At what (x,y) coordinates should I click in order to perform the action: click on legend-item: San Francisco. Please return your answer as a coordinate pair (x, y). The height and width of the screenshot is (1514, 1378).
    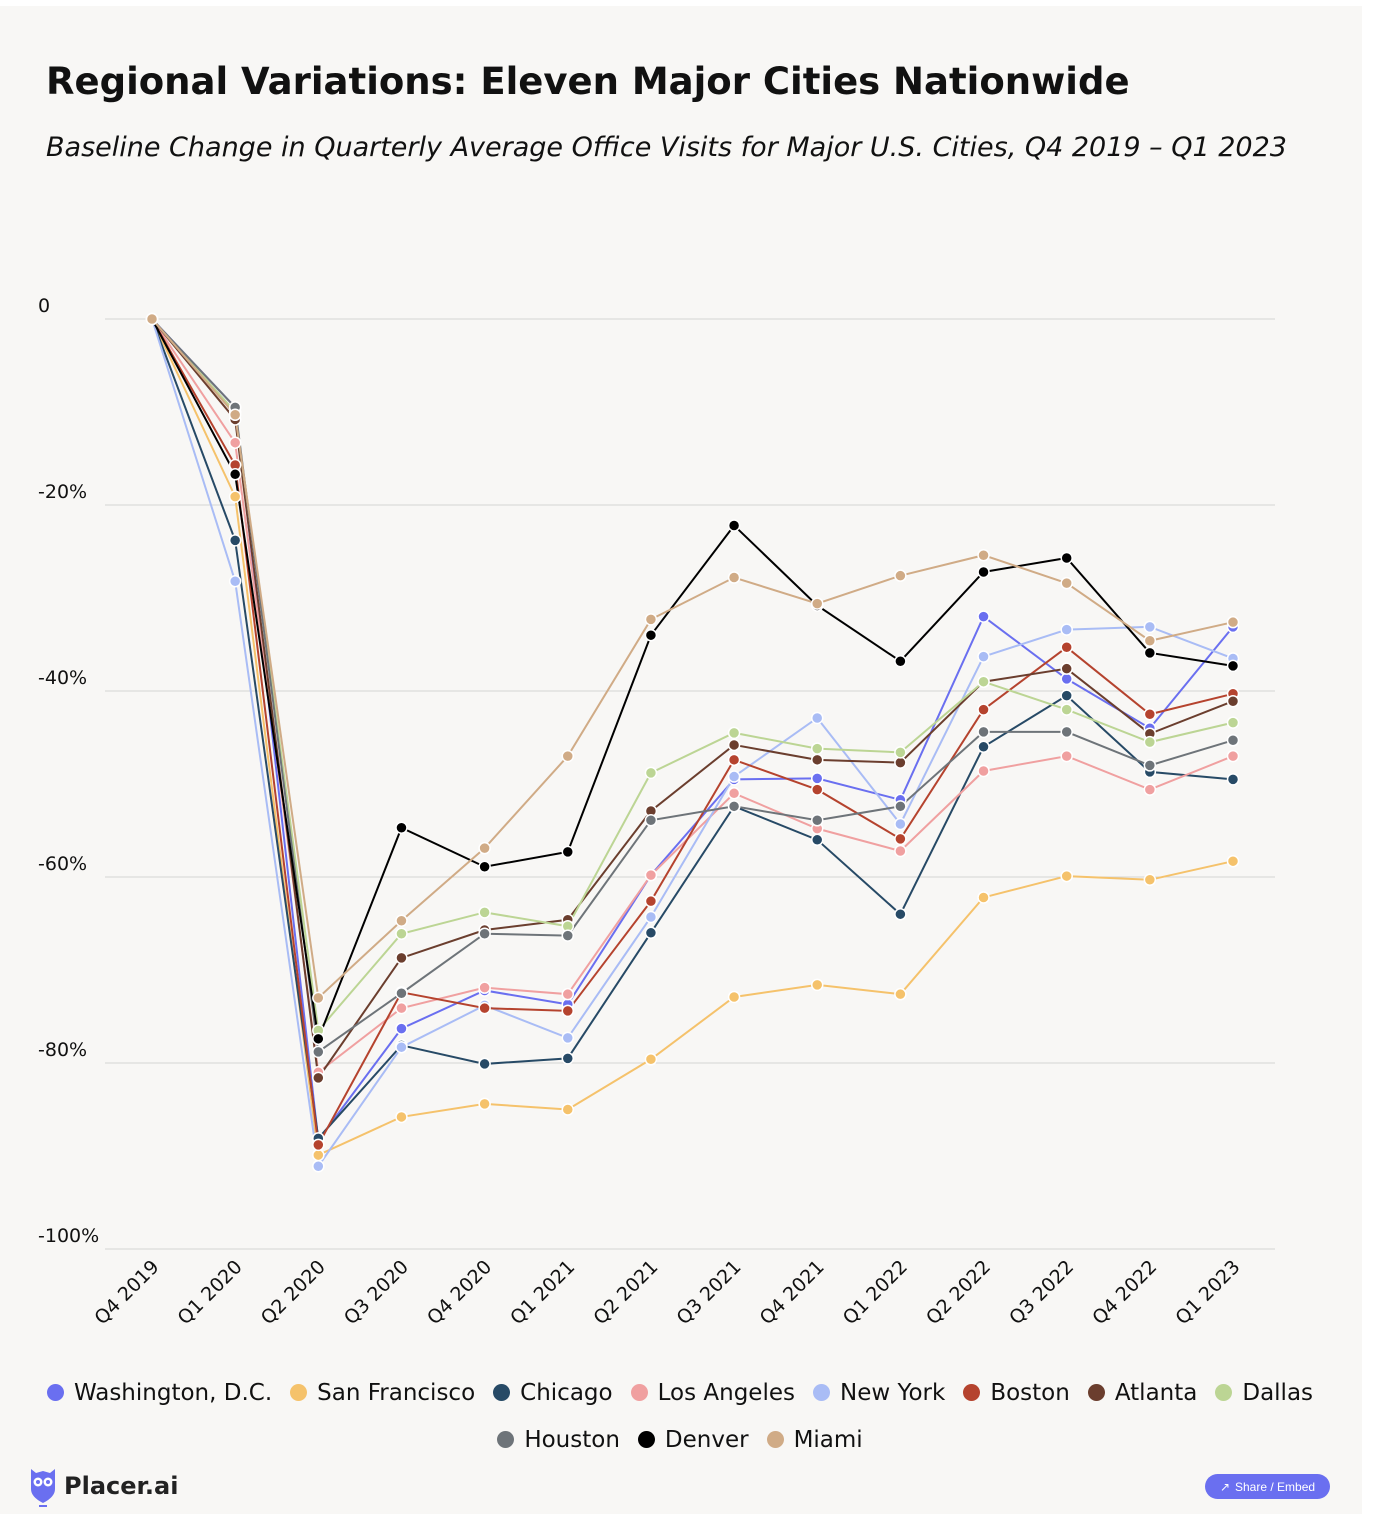
    Looking at the image, I should click on (382, 1393).